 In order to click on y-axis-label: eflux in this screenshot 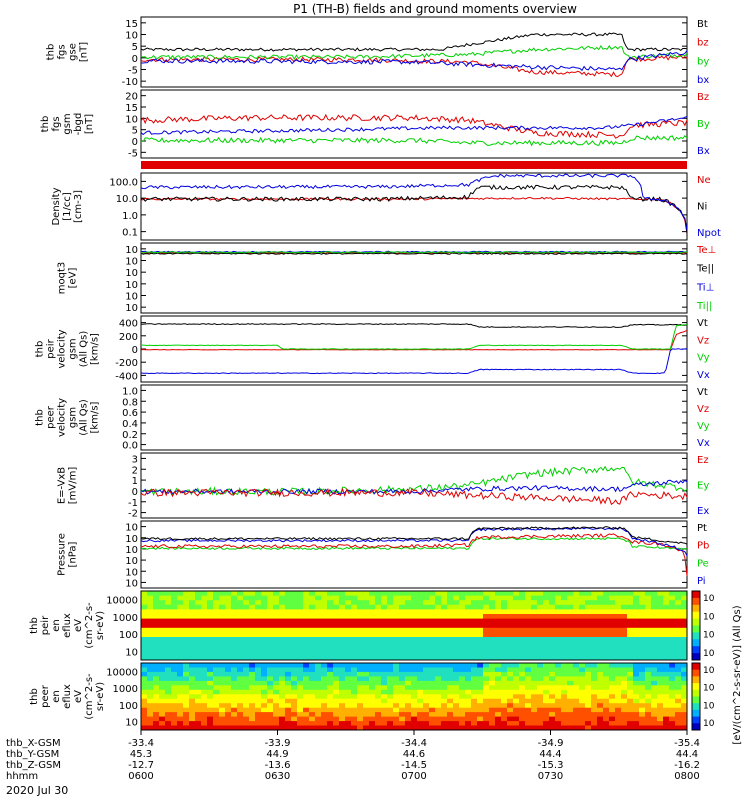, I will do `click(67, 696)`.